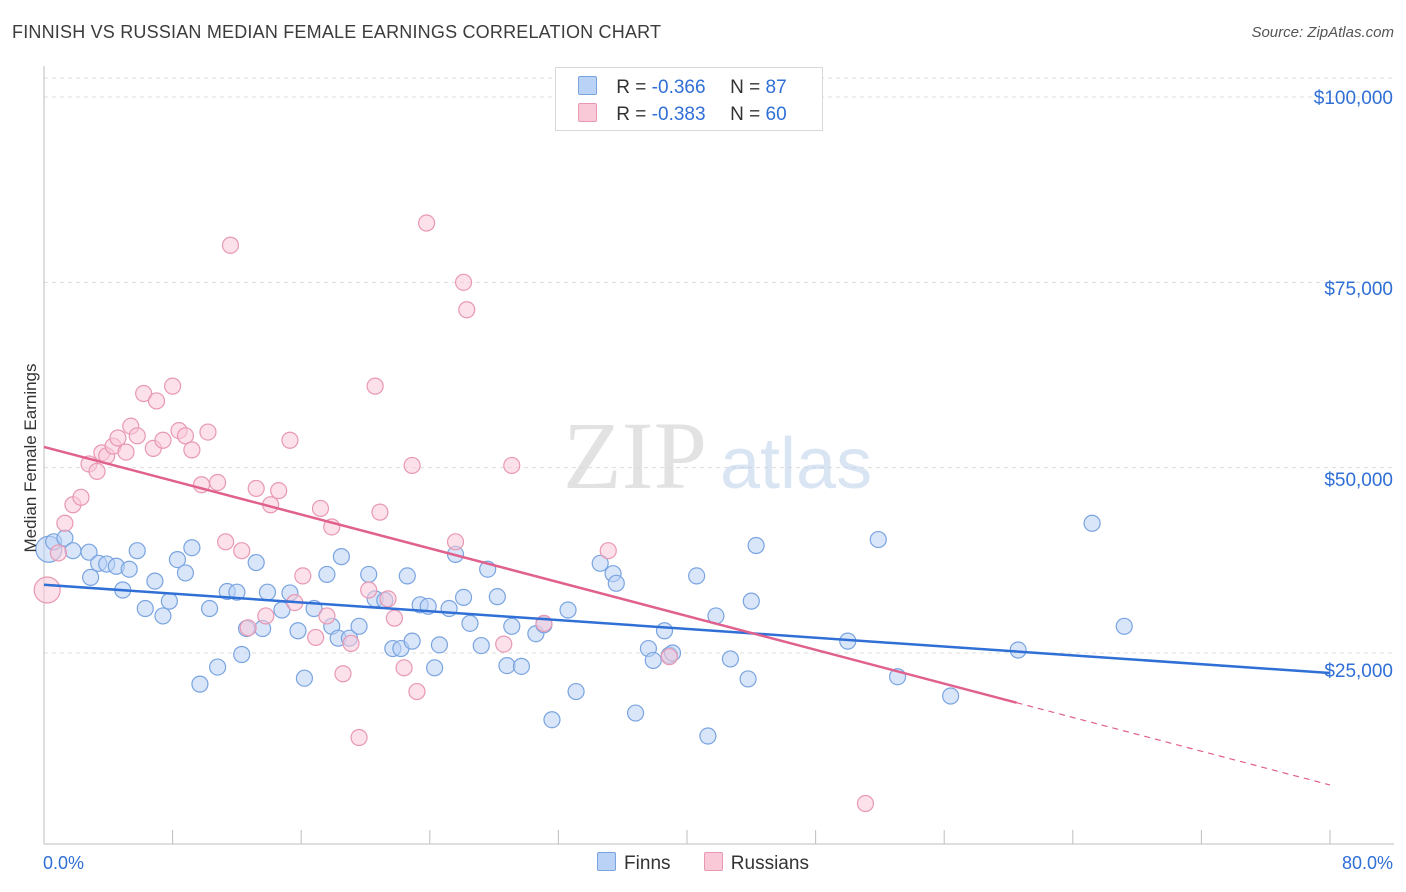 The height and width of the screenshot is (892, 1406). What do you see at coordinates (587, 112) in the screenshot?
I see `russians-swatch` at bounding box center [587, 112].